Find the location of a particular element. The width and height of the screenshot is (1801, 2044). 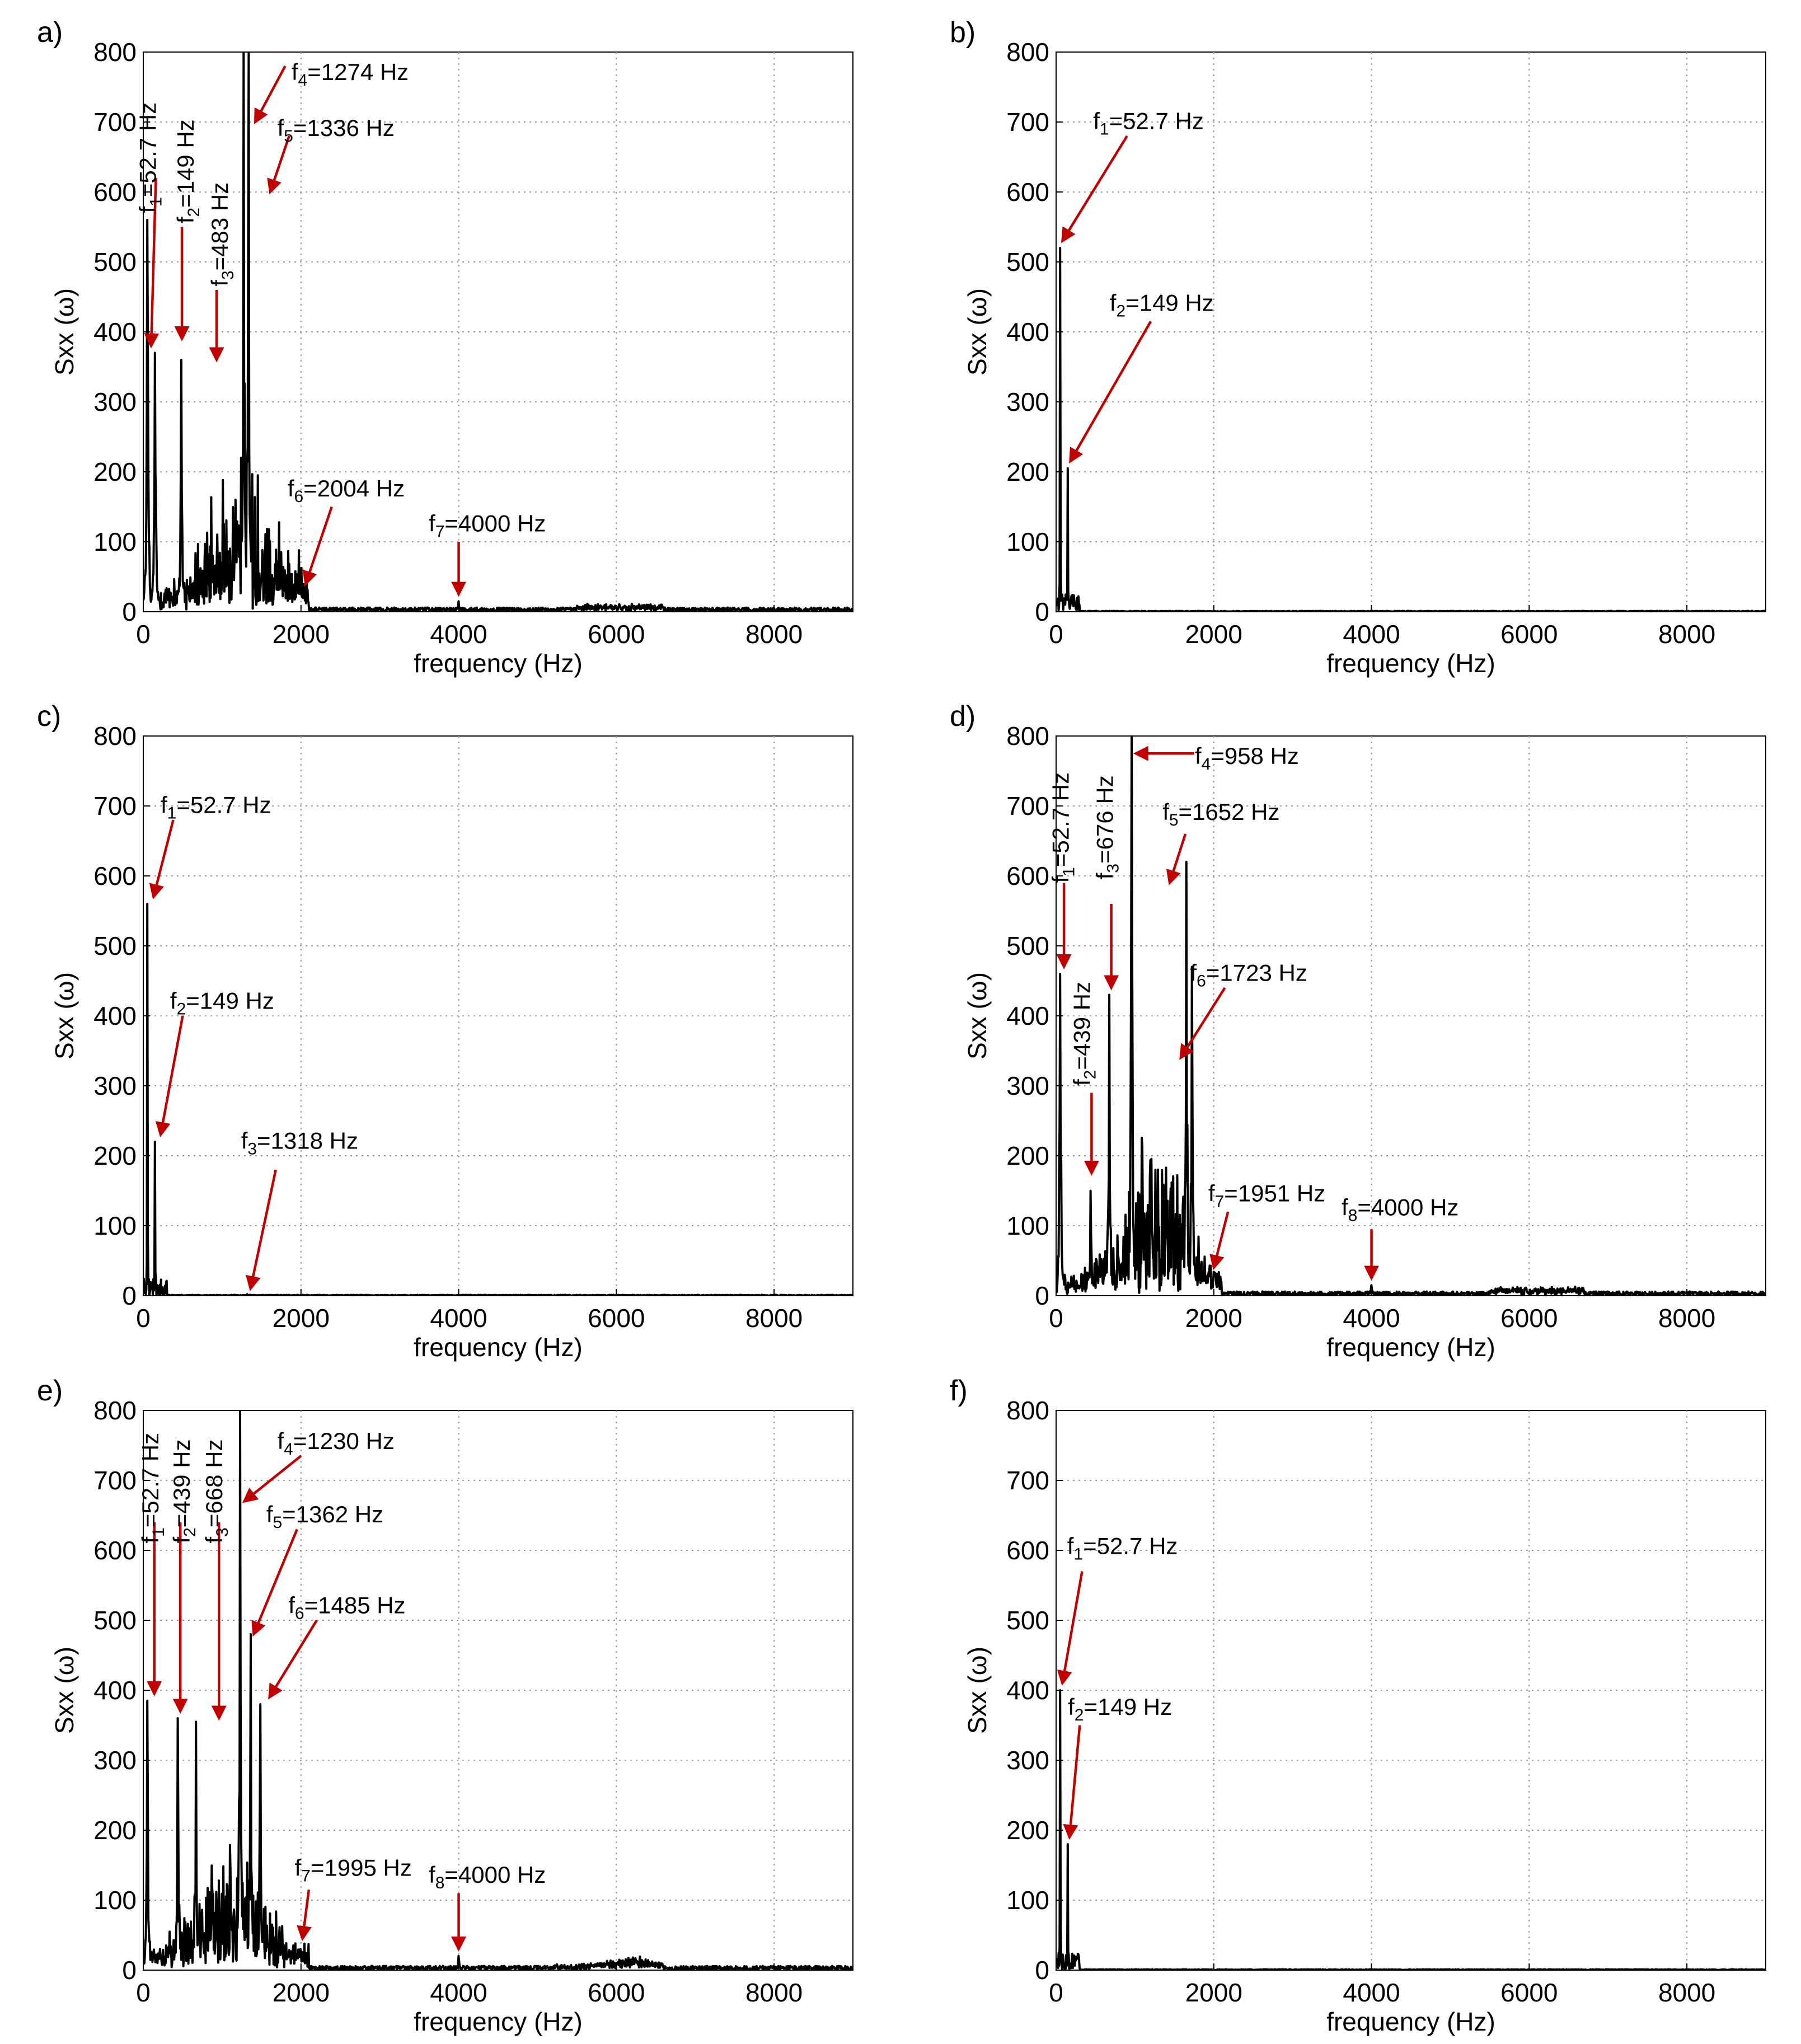

grid is located at coordinates (498, 1016).